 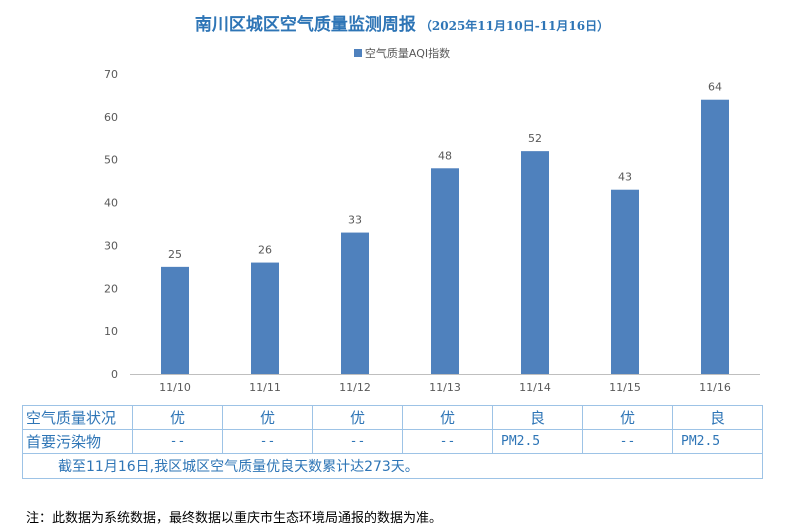 What do you see at coordinates (77, 441) in the screenshot?
I see `pollutant-row-header: 首要污染物` at bounding box center [77, 441].